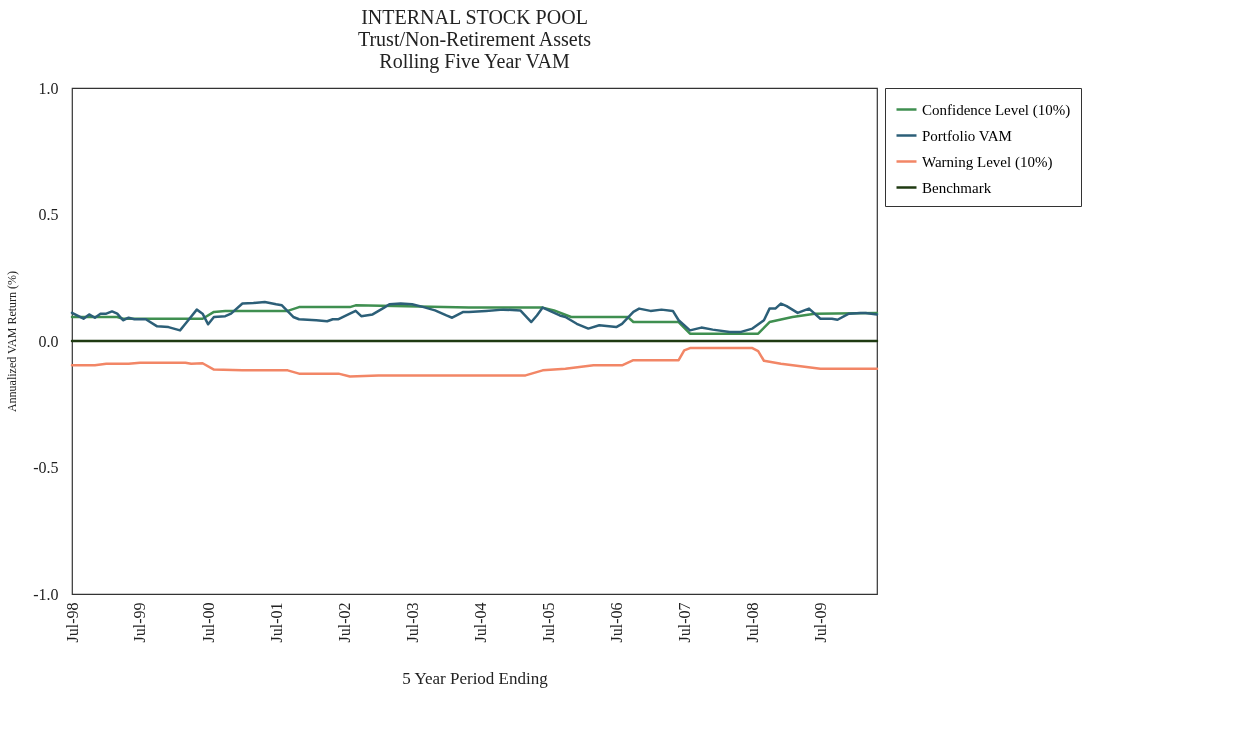  I want to click on y-axis-title: Annualized VAM Return (%), so click(12, 341).